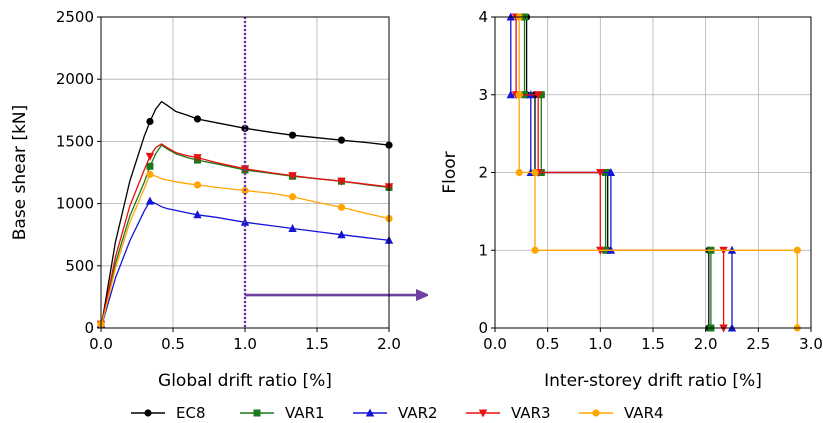 The height and width of the screenshot is (423, 823). I want to click on right-x-tick-label: 0.5, so click(548, 344).